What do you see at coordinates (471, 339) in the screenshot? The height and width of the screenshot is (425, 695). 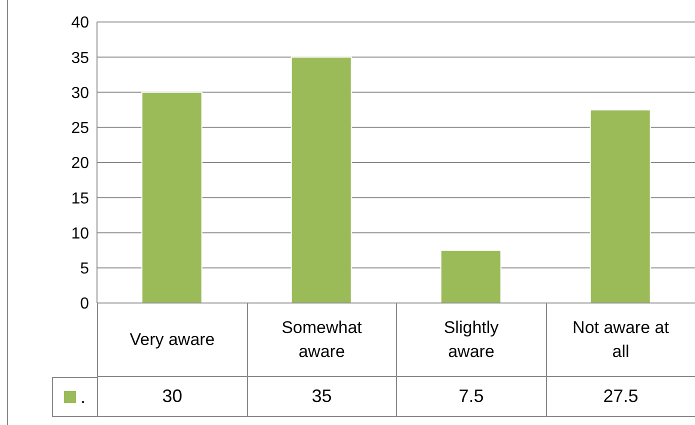 I see `x-tick-label: Slightly aware` at bounding box center [471, 339].